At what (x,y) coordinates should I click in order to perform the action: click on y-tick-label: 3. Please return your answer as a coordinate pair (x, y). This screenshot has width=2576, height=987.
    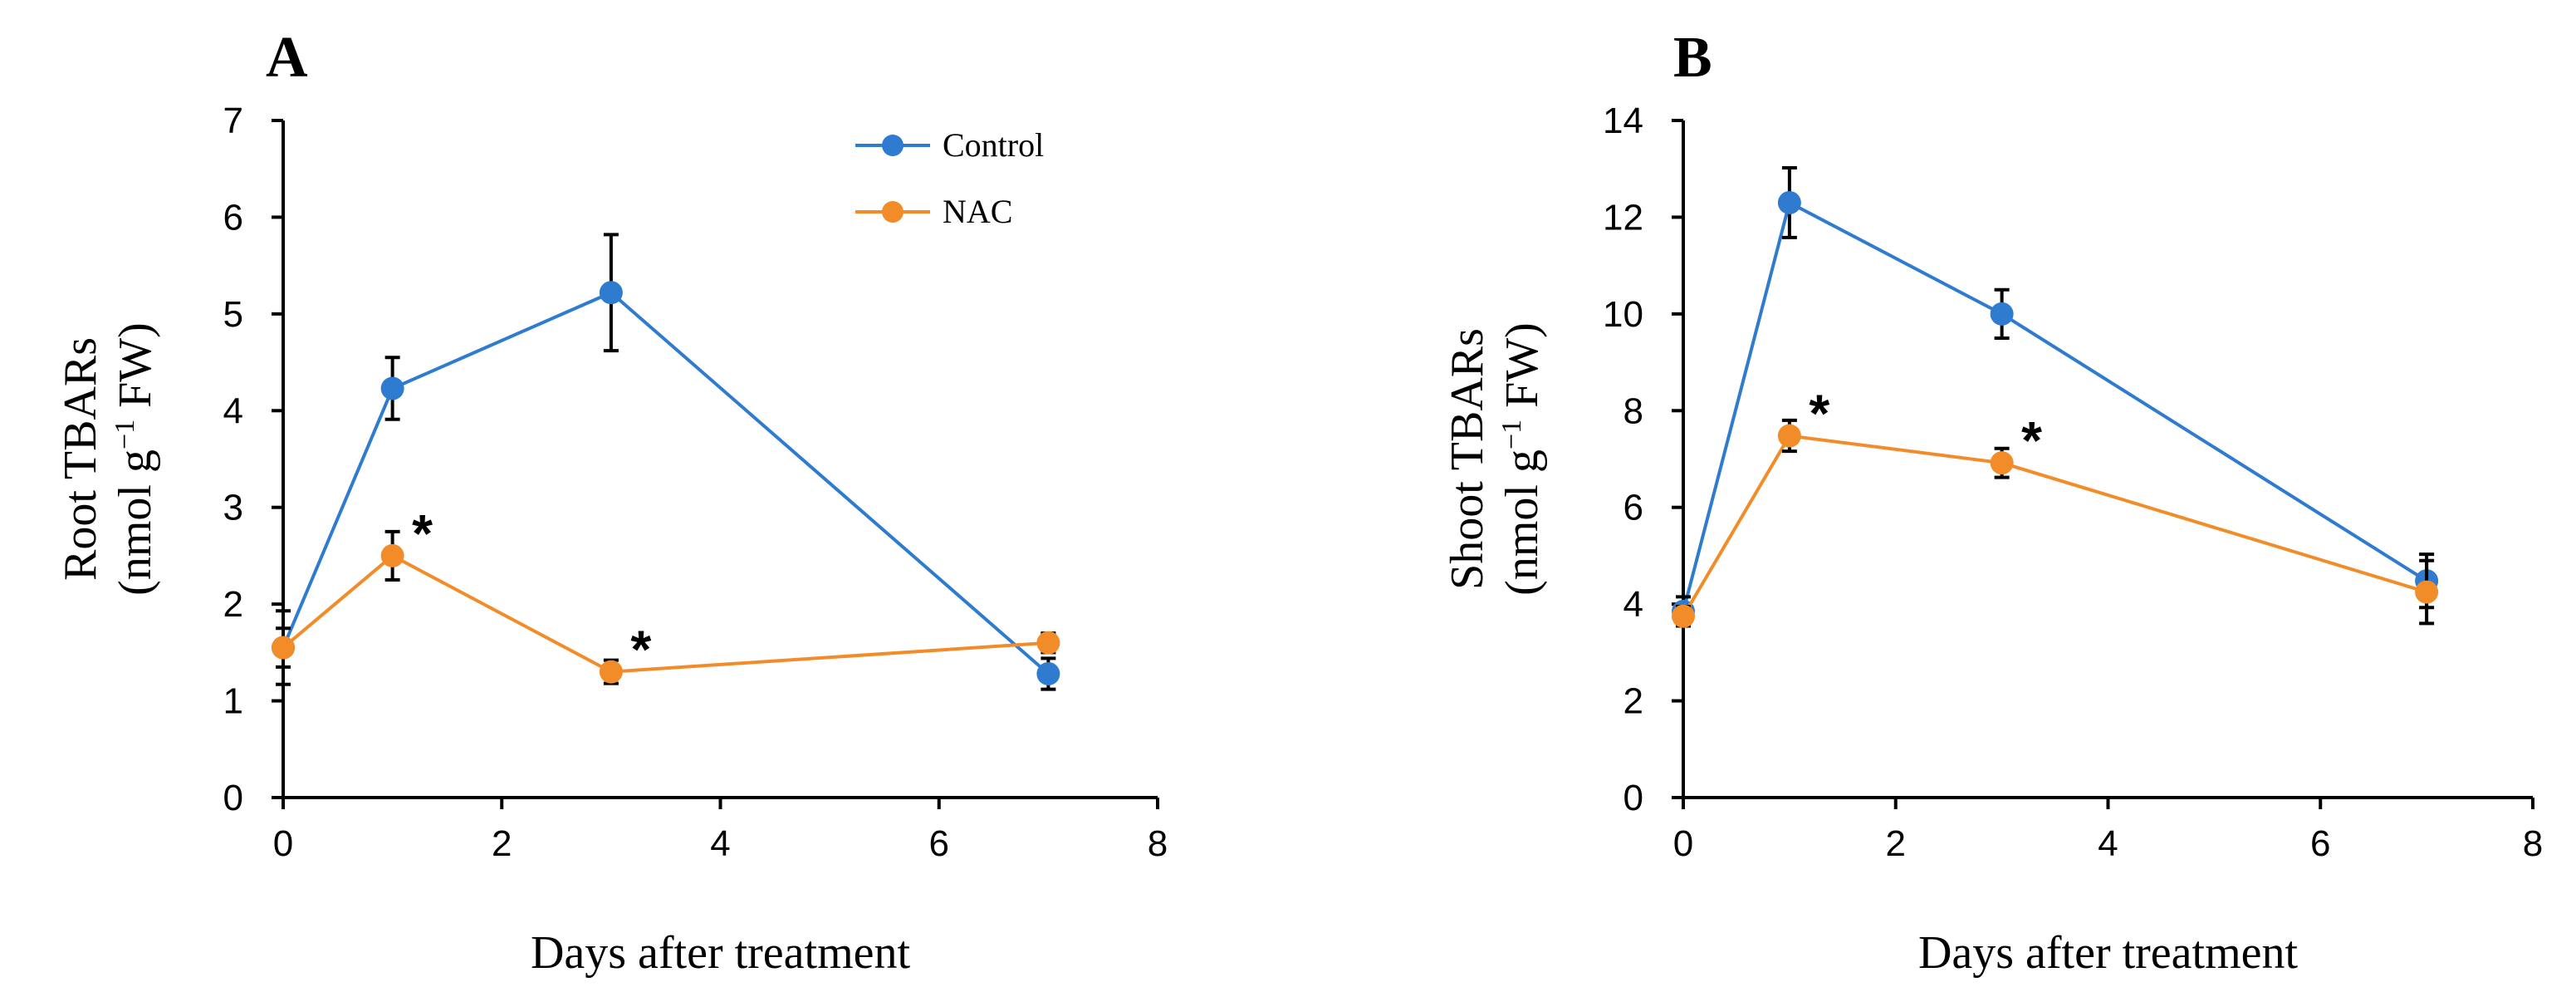
    Looking at the image, I should click on (233, 508).